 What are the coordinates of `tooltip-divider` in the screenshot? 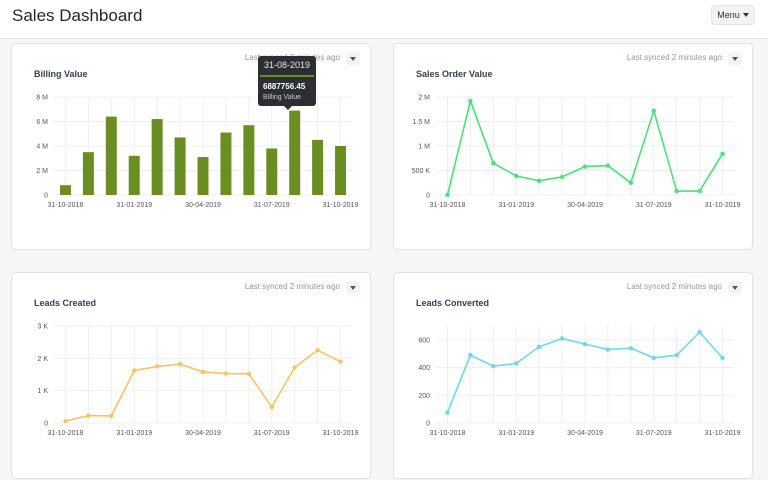 It's located at (287, 76).